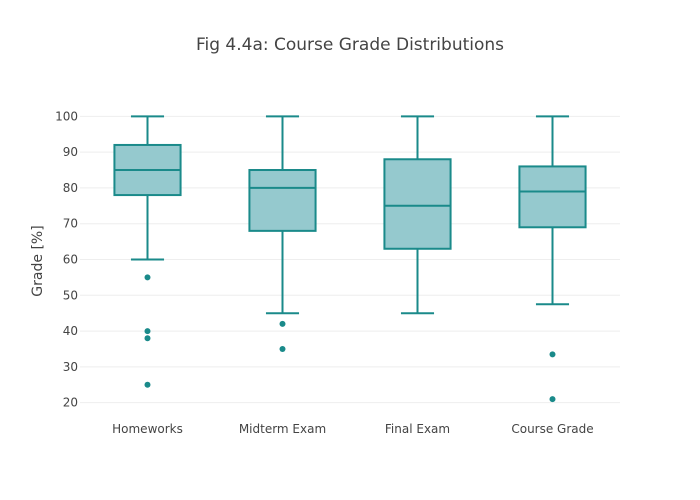 Image resolution: width=700 pixels, height=500 pixels. I want to click on y-tick-label: 70, so click(70, 224).